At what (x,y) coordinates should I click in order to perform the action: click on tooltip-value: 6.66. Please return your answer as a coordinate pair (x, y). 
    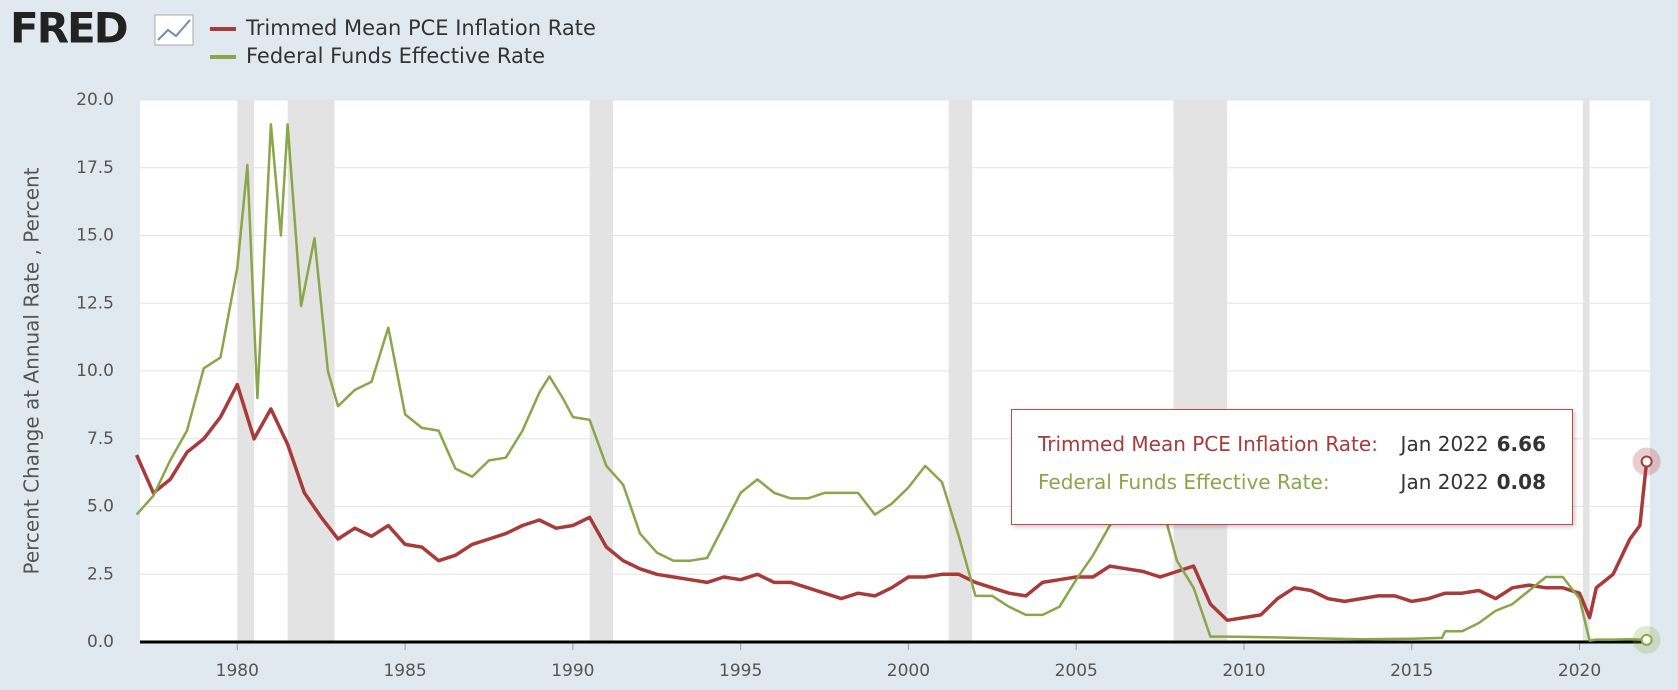
    Looking at the image, I should click on (1521, 444).